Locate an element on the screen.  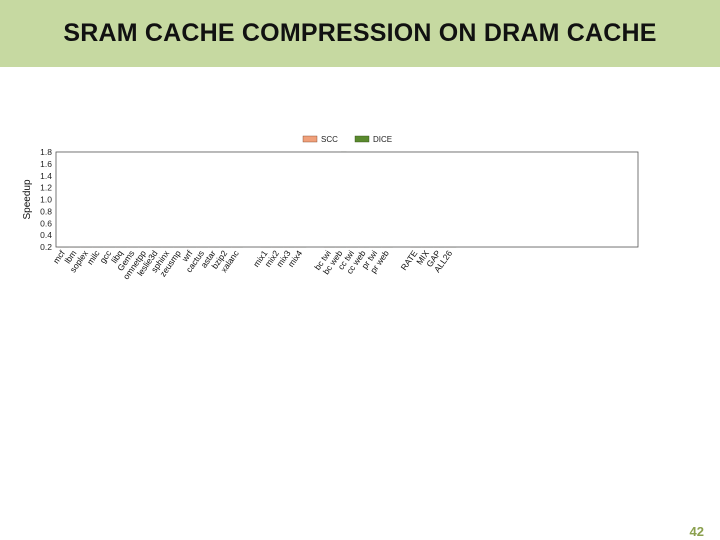
legend-label-scc: SCC is located at coordinates (329, 139).